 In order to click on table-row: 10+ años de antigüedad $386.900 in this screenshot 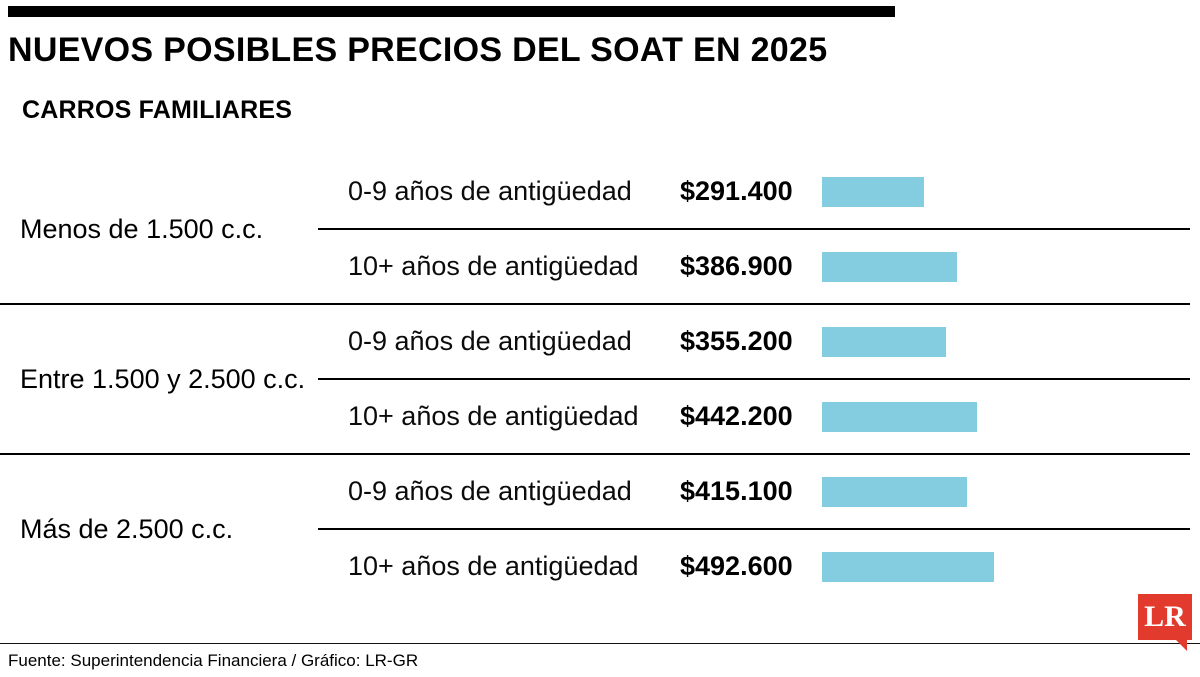, I will do `click(754, 265)`.